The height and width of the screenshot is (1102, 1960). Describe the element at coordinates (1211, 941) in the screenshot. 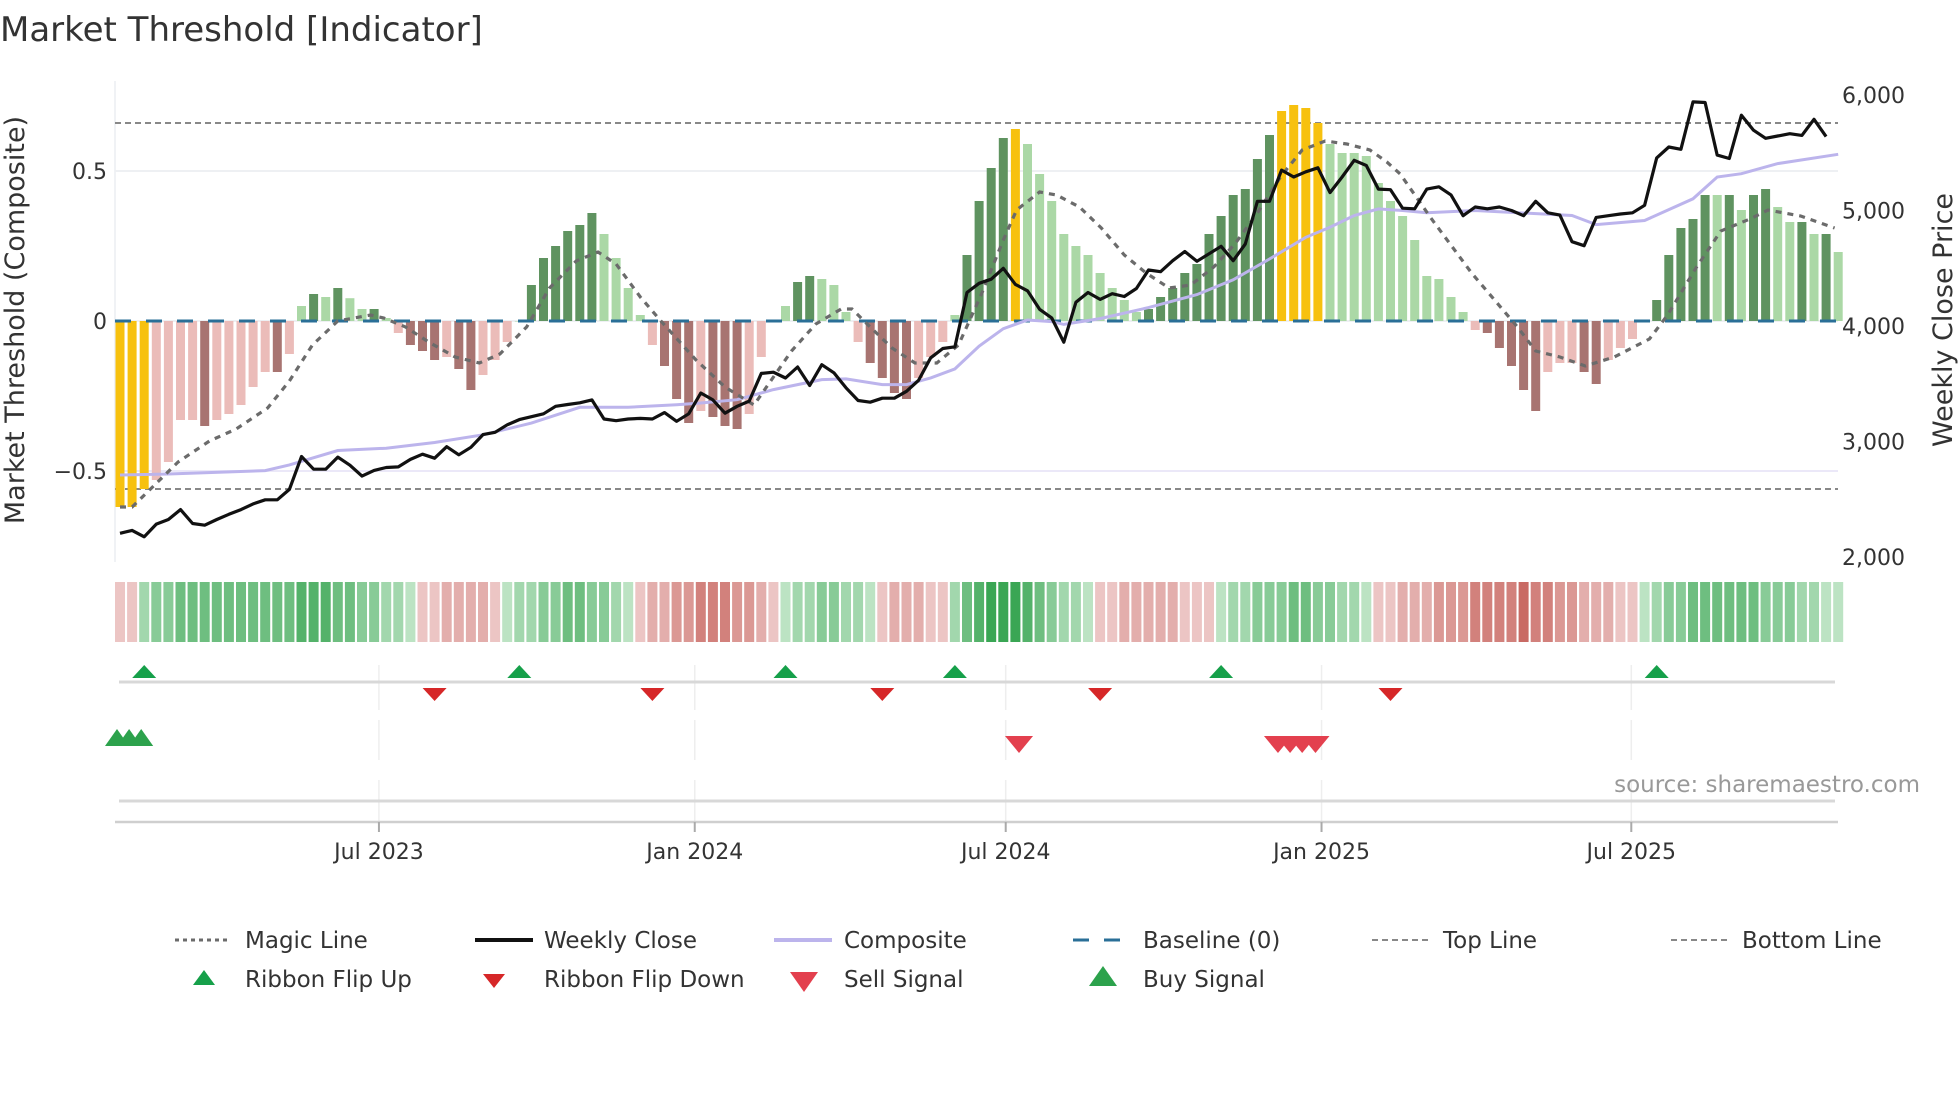

I see `legend-label: Baseline (0)` at that location.